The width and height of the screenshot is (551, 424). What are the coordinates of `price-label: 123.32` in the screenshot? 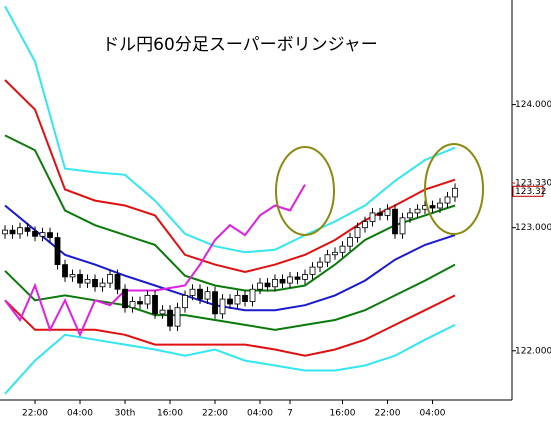 It's located at (531, 192).